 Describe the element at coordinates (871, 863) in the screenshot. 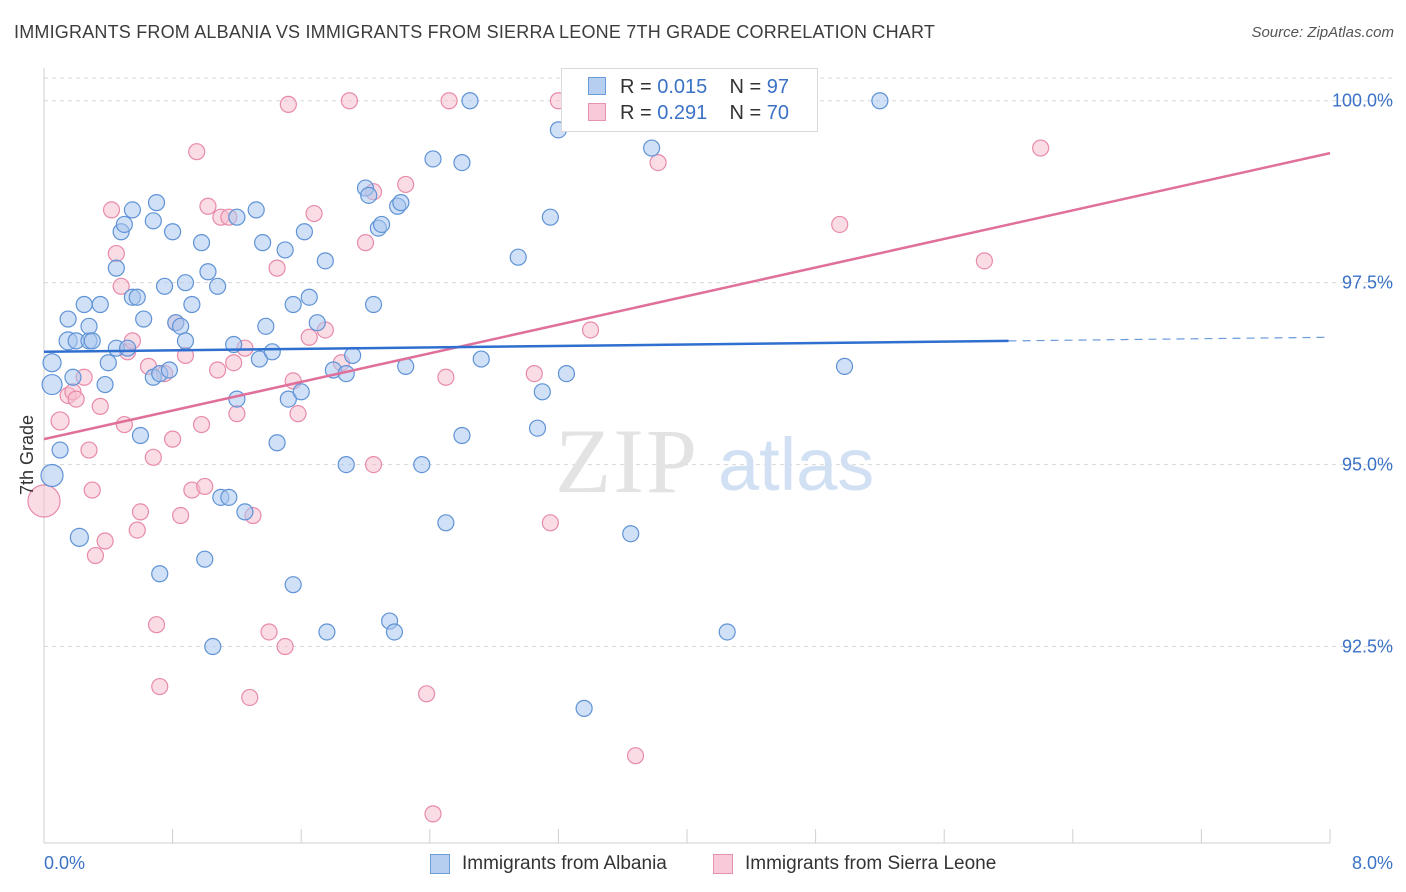

I see `sierra-leone-legend-label: Immigrants from Sierra Leone` at that location.